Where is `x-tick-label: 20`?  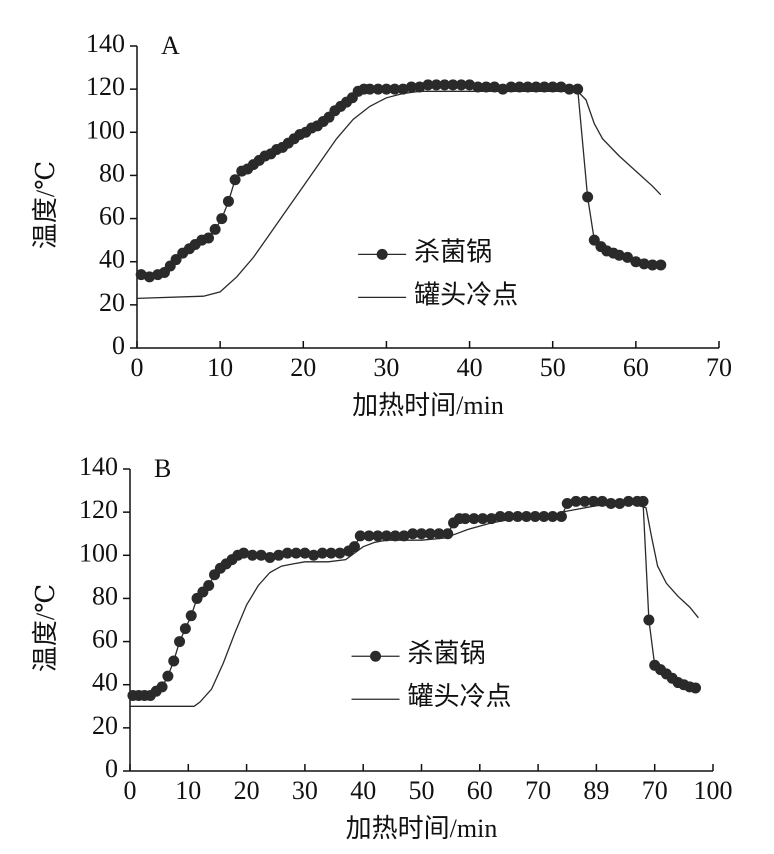
x-tick-label: 20 is located at coordinates (303, 367).